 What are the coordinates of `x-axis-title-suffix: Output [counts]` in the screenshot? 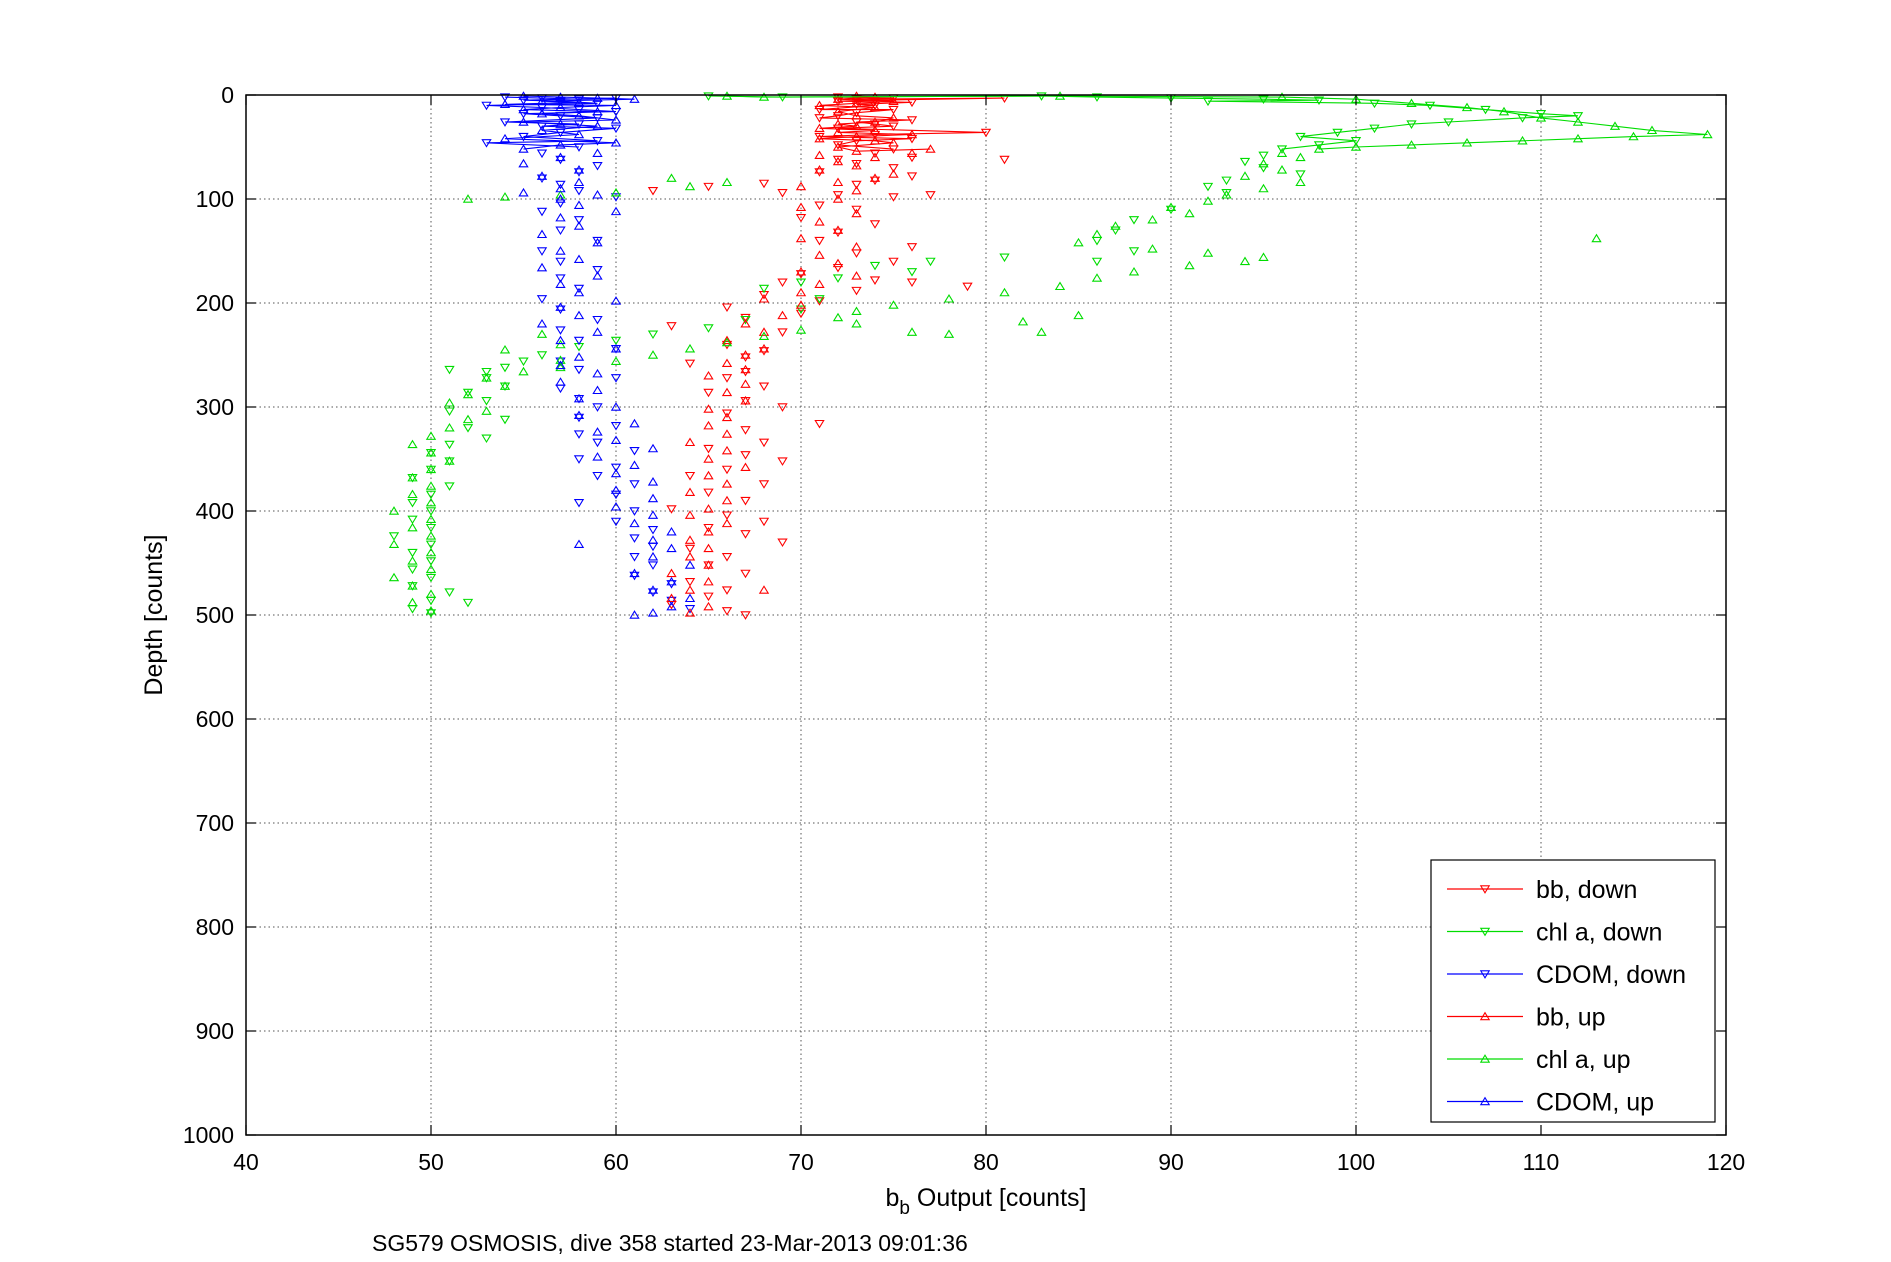 It's located at (998, 1198).